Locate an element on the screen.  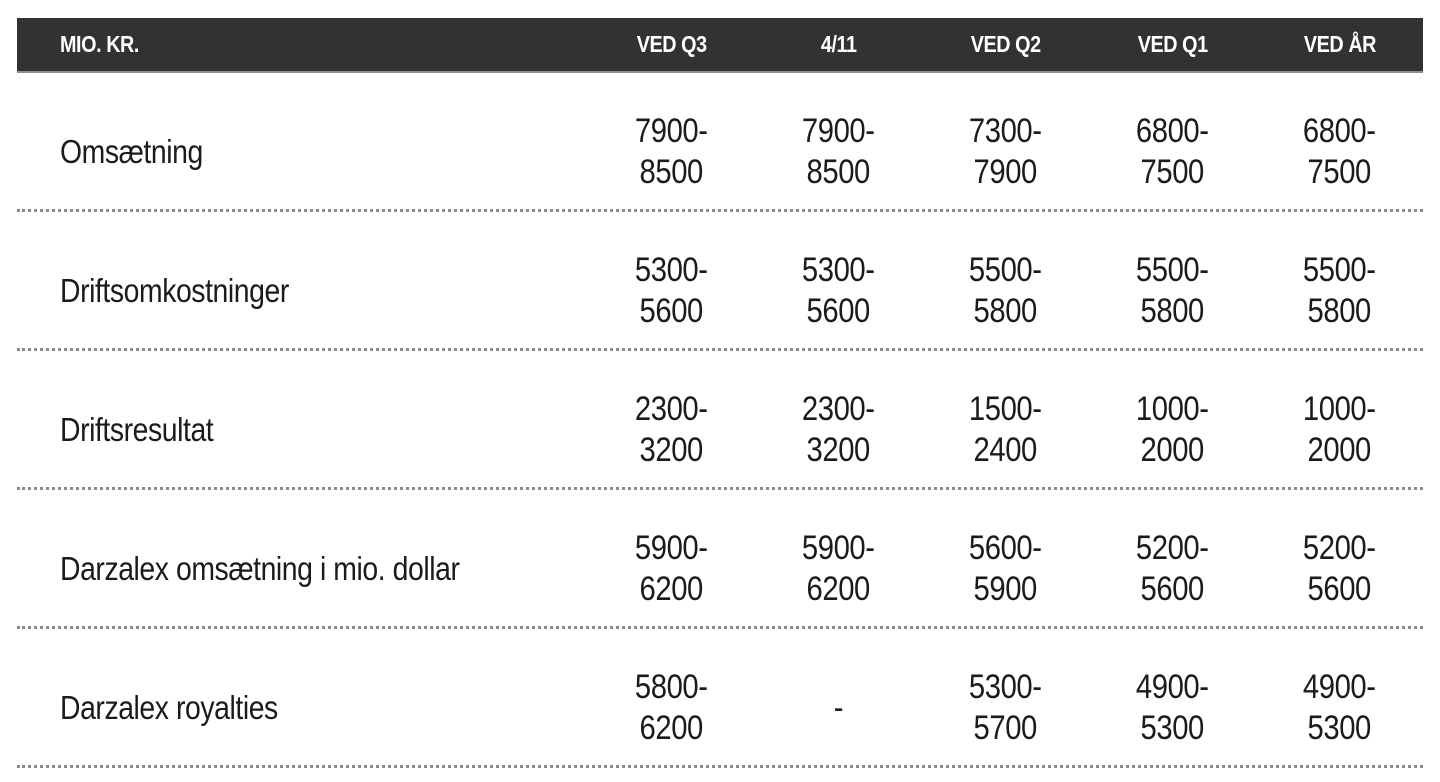
column-header-ved-q2-label: VED Q2 is located at coordinates (1005, 44).